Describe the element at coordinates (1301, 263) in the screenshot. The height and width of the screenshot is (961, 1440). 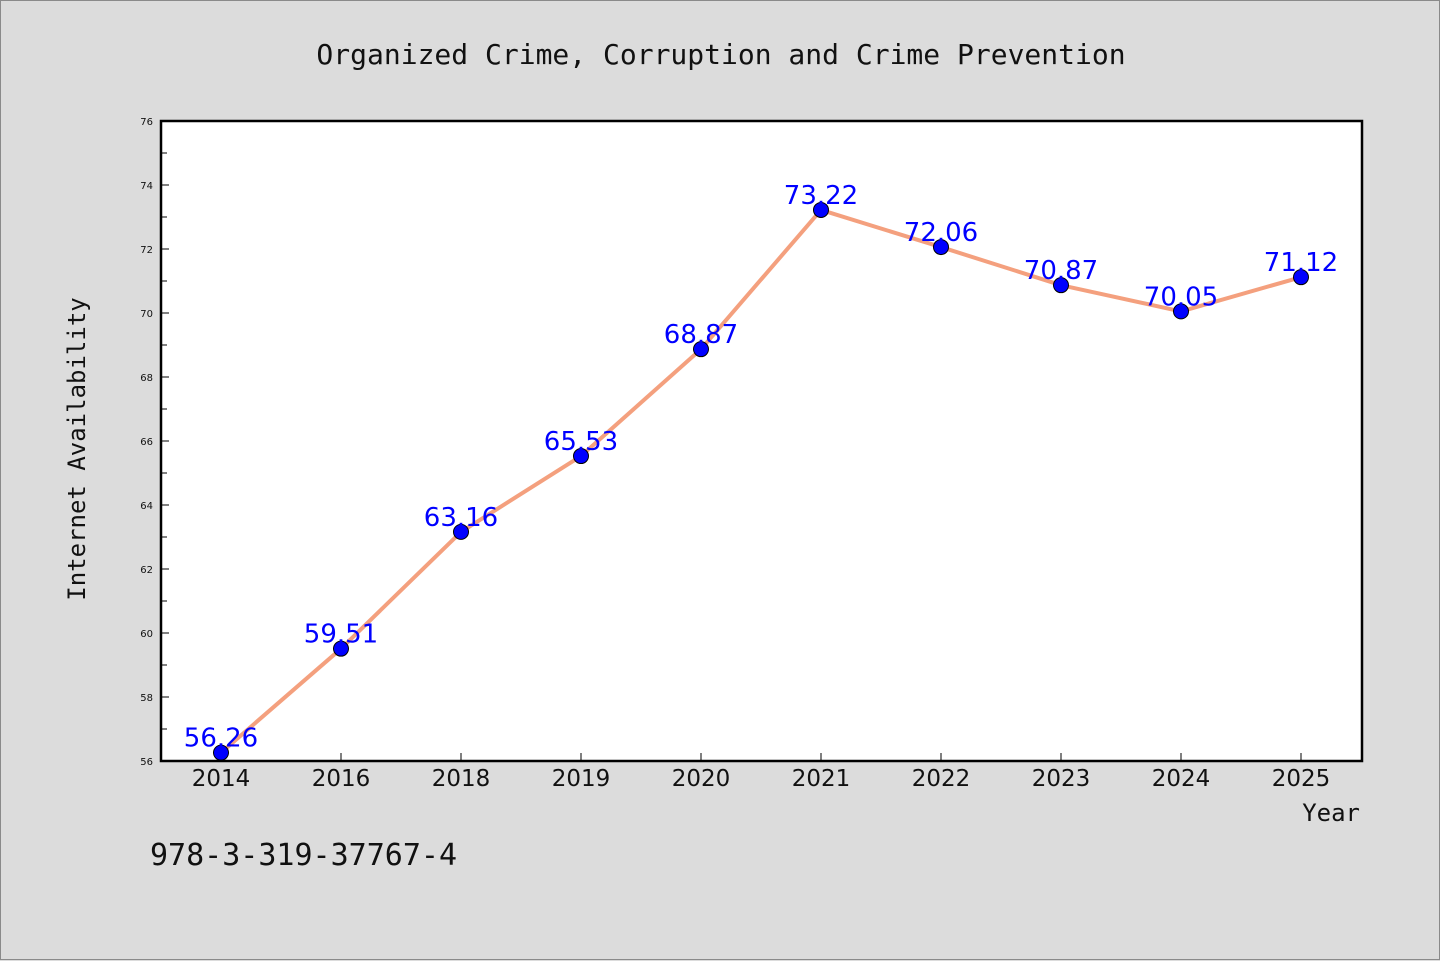
I see `data-label: 71.12` at that location.